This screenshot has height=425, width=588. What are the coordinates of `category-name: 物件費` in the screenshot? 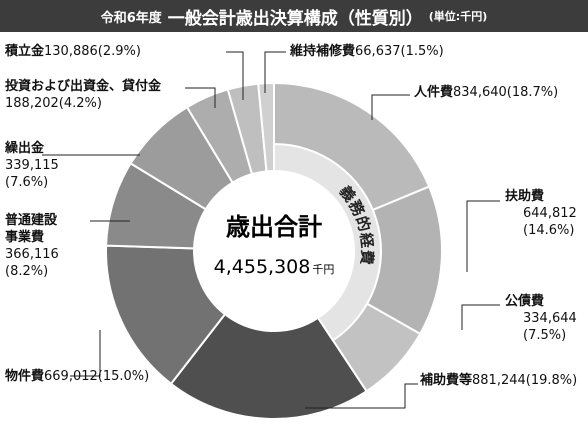 It's located at (25, 376).